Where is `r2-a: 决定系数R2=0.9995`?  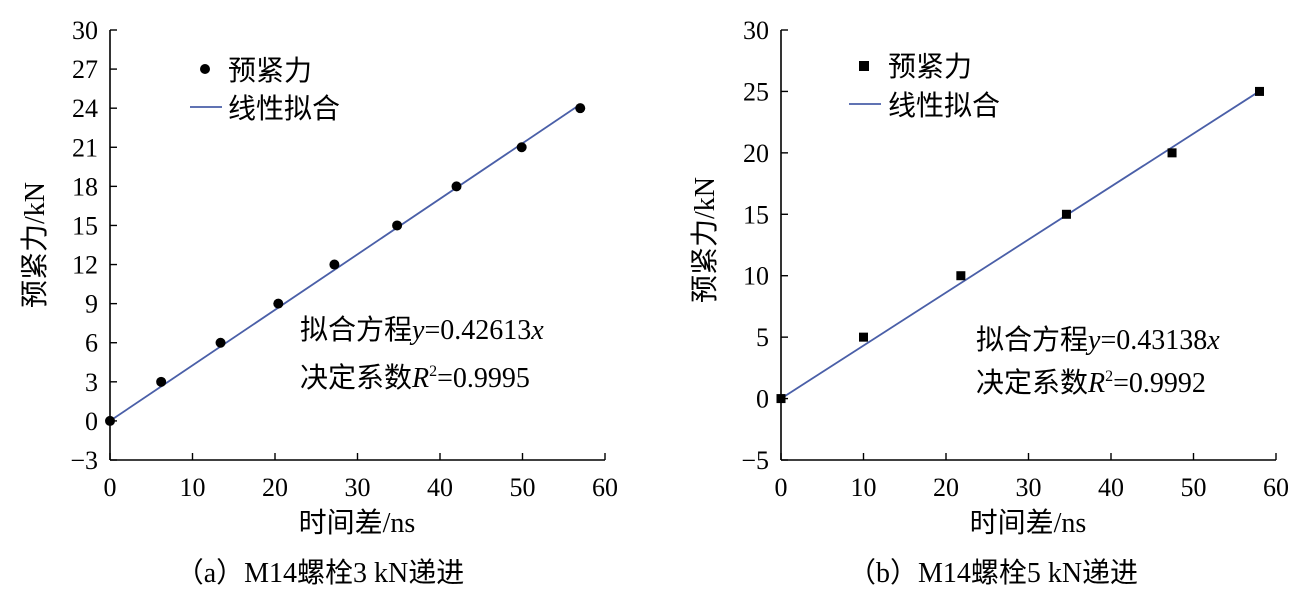
r2-a: 决定系数R2=0.9995 is located at coordinates (415, 378).